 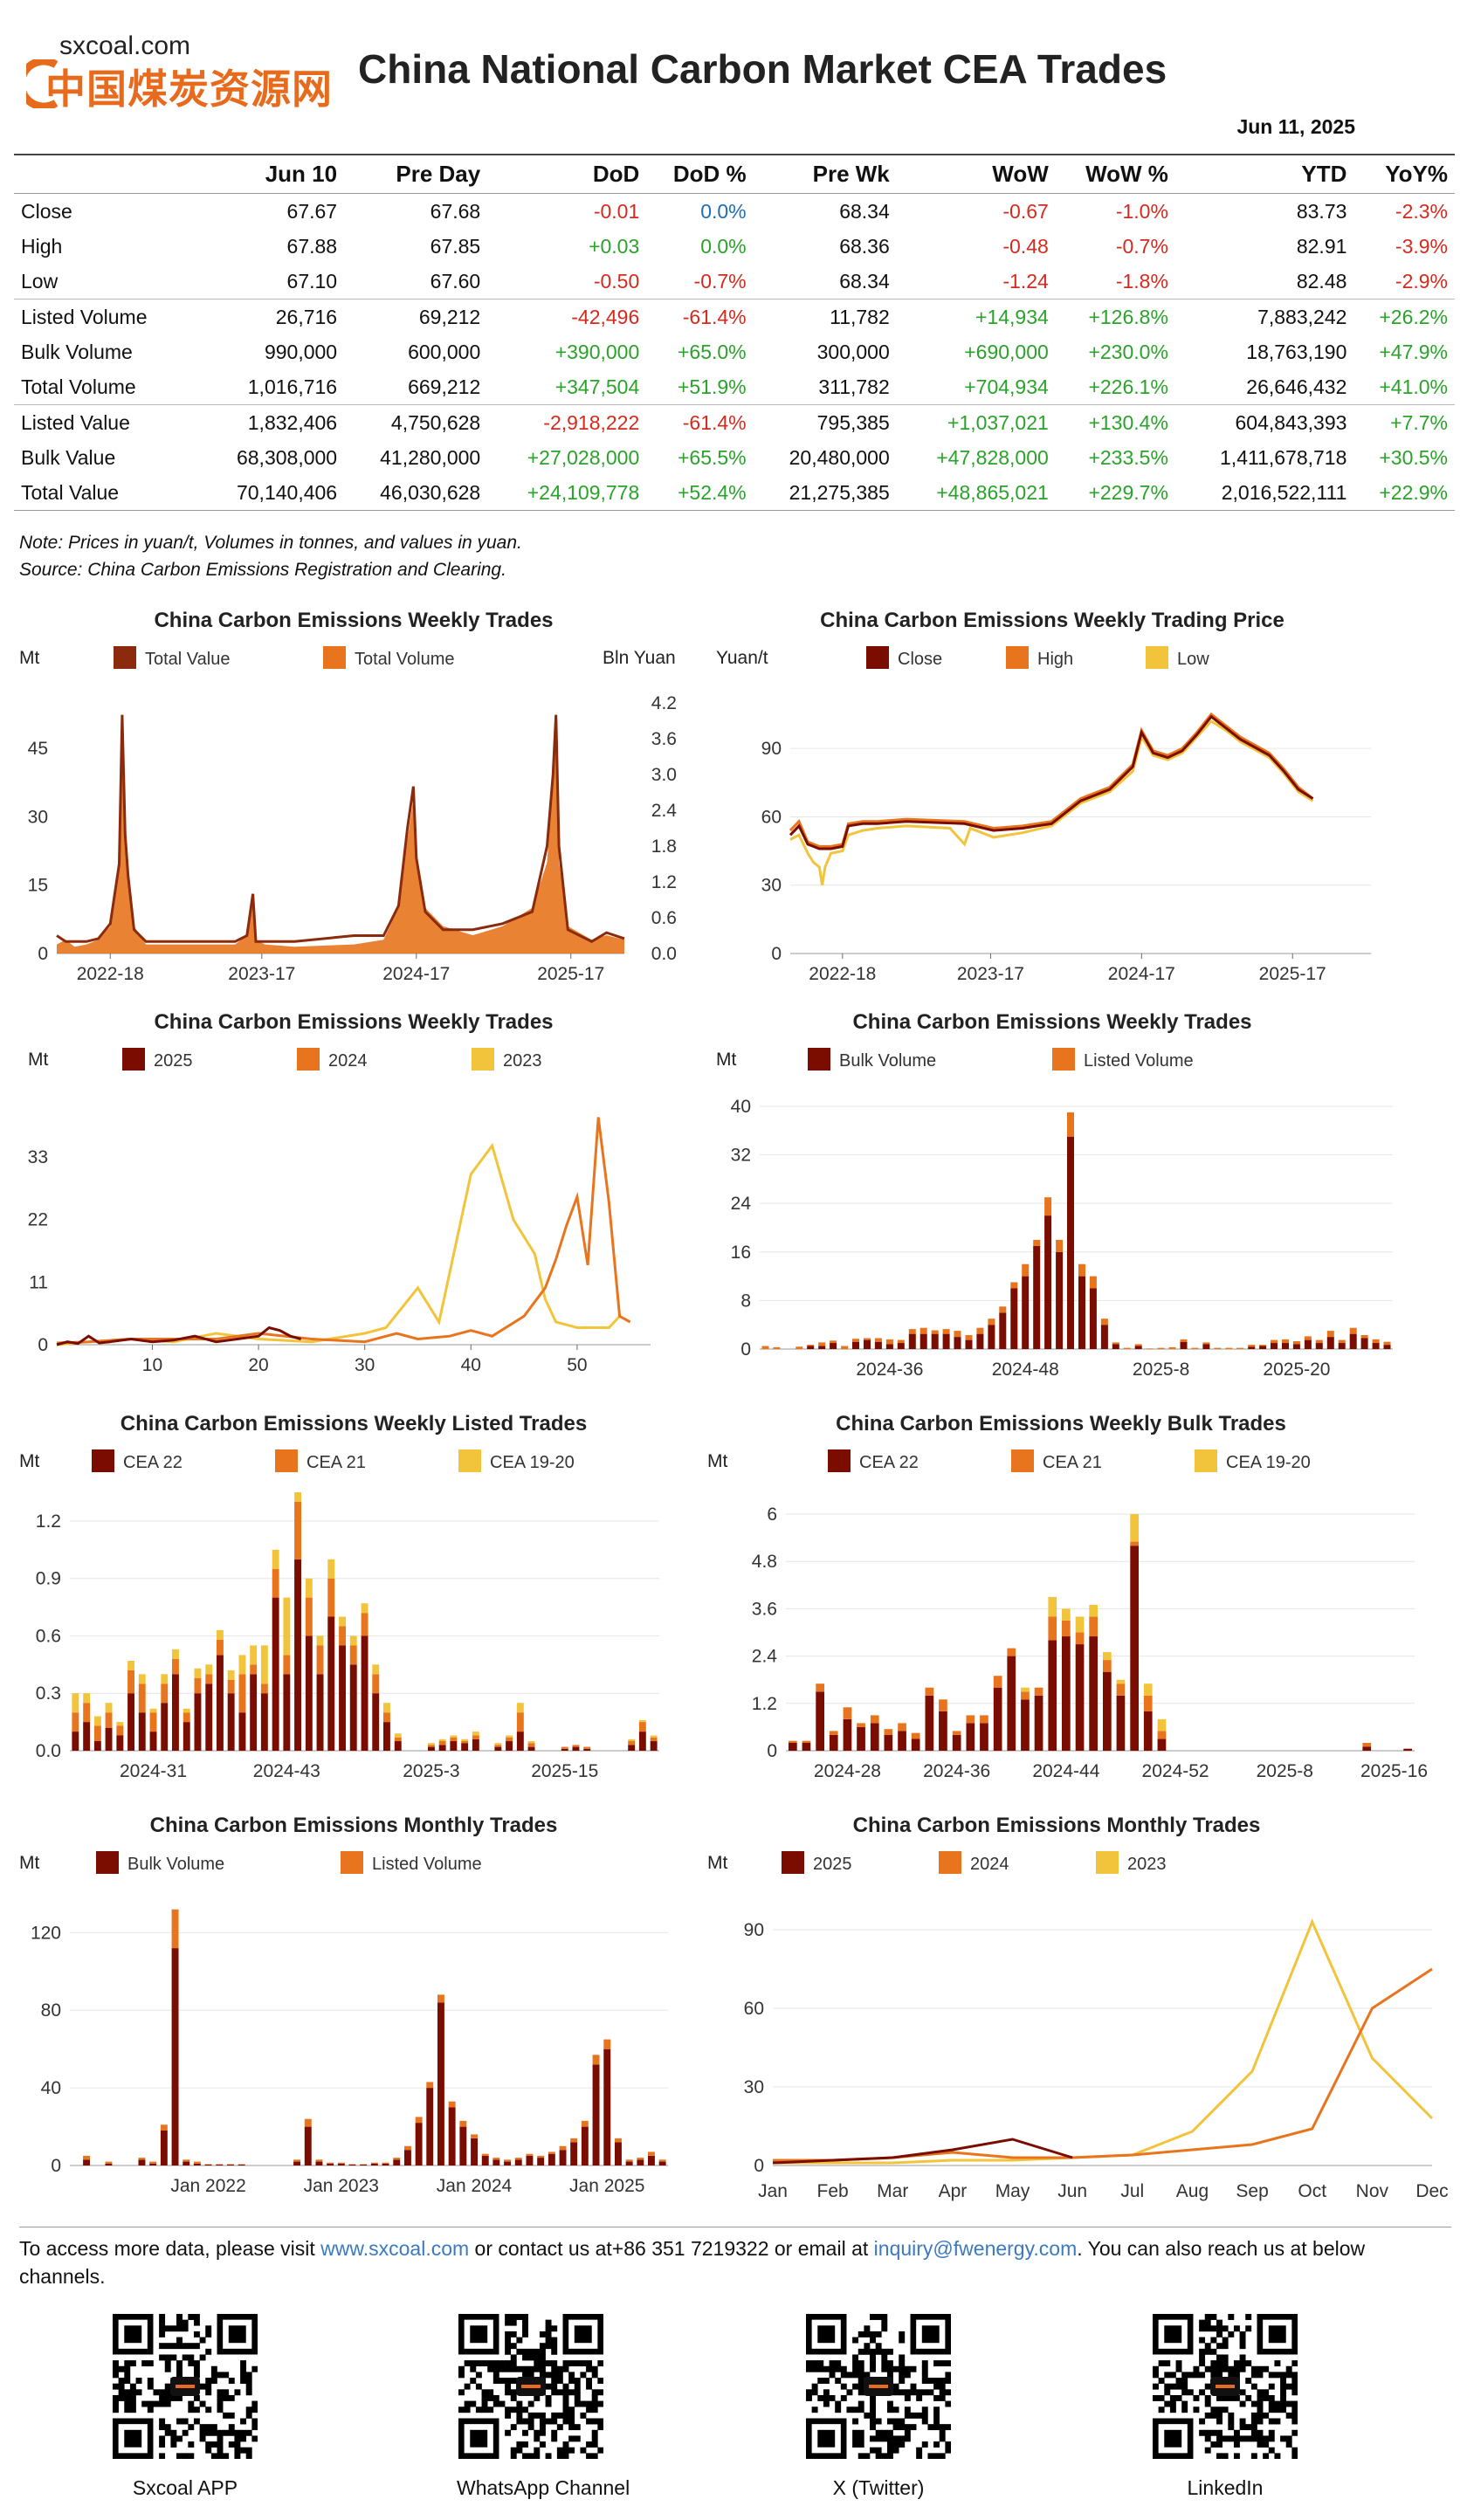 What do you see at coordinates (606, 2186) in the screenshot?
I see `x-tick-label: Jan 2025` at bounding box center [606, 2186].